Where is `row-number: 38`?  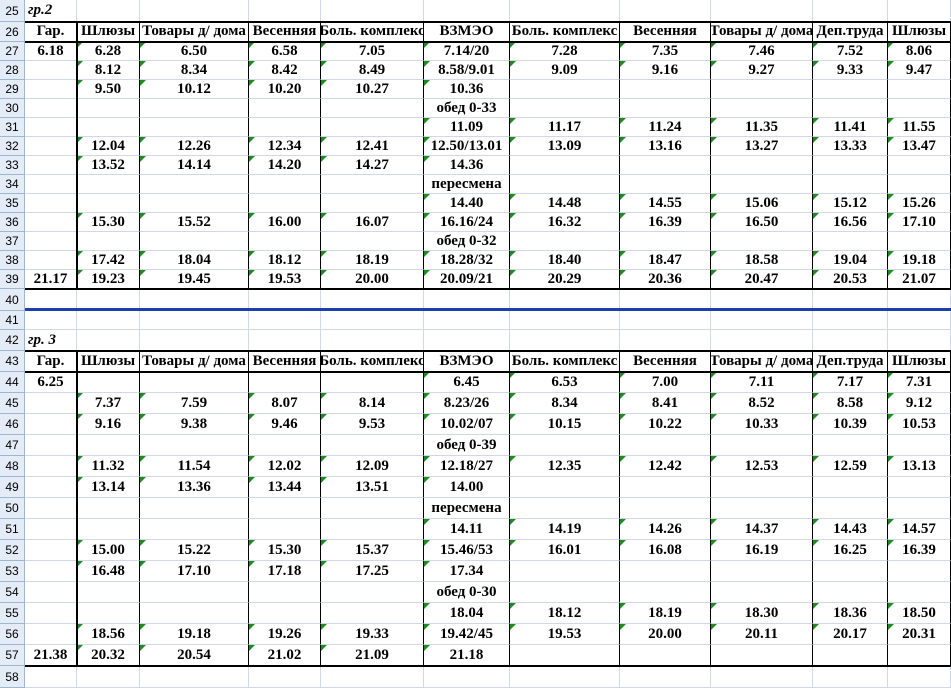
row-number: 38 is located at coordinates (12, 260).